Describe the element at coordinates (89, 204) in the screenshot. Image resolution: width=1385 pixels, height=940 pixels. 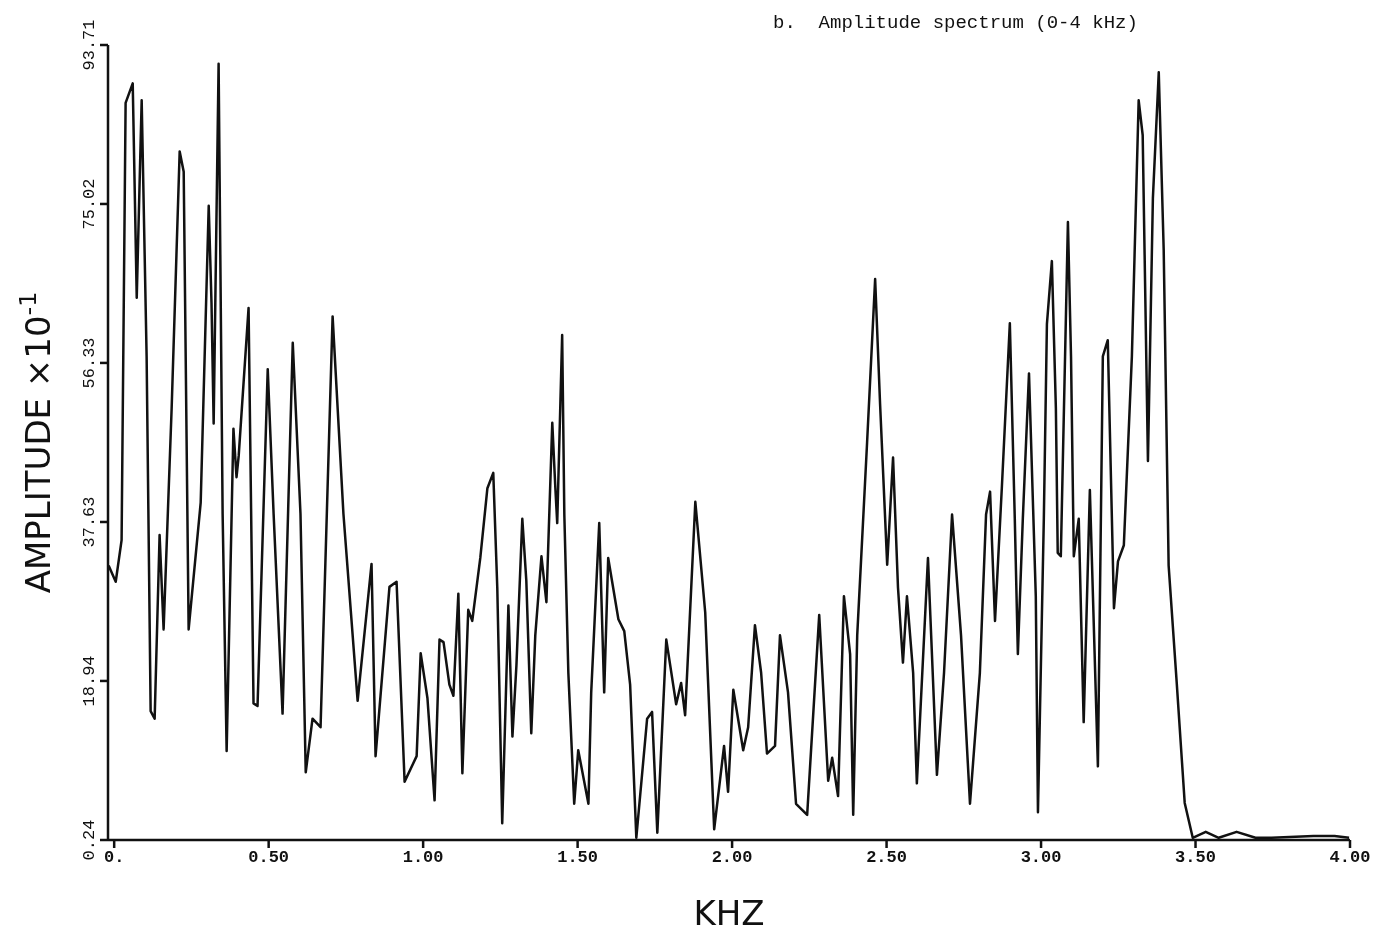
I see `y-tick-label: 75.02` at that location.